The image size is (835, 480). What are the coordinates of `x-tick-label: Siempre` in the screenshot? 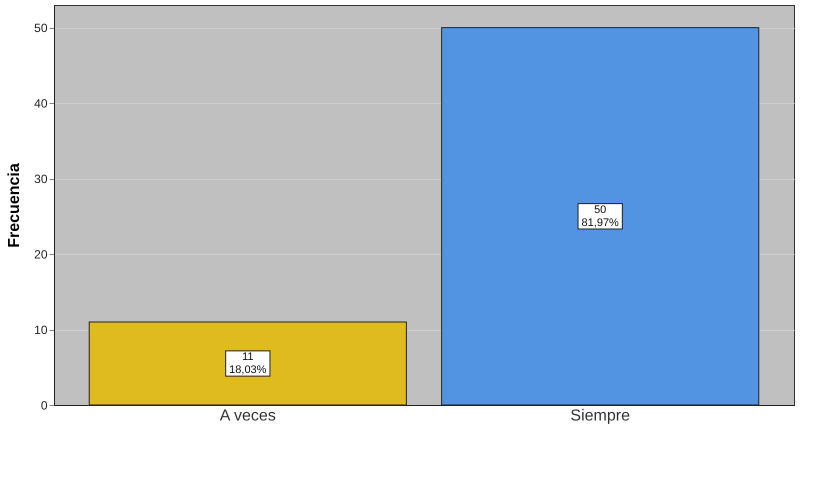 It's located at (600, 416).